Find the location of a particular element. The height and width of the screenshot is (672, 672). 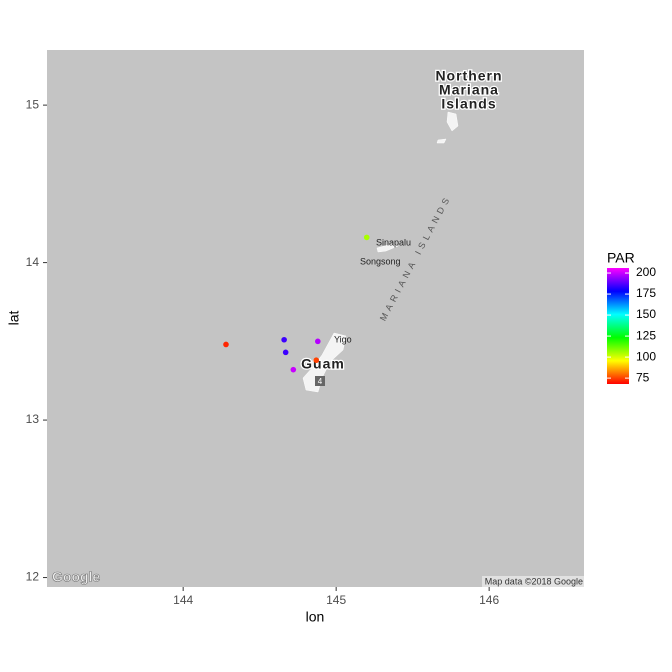

map-label: Yigo is located at coordinates (343, 339).